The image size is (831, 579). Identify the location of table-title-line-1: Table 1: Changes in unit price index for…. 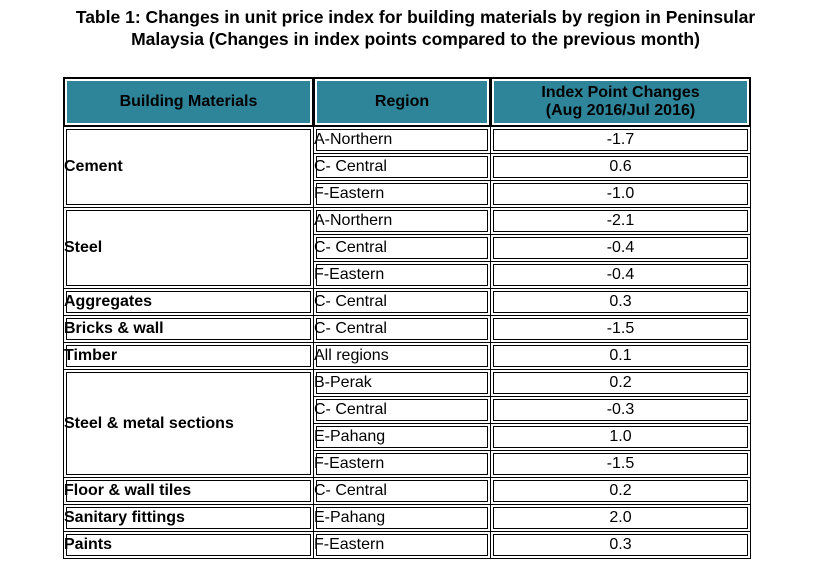
(415, 17).